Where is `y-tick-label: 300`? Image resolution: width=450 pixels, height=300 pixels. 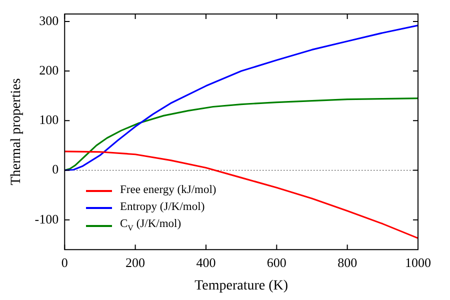 y-tick-label: 300 is located at coordinates (49, 20).